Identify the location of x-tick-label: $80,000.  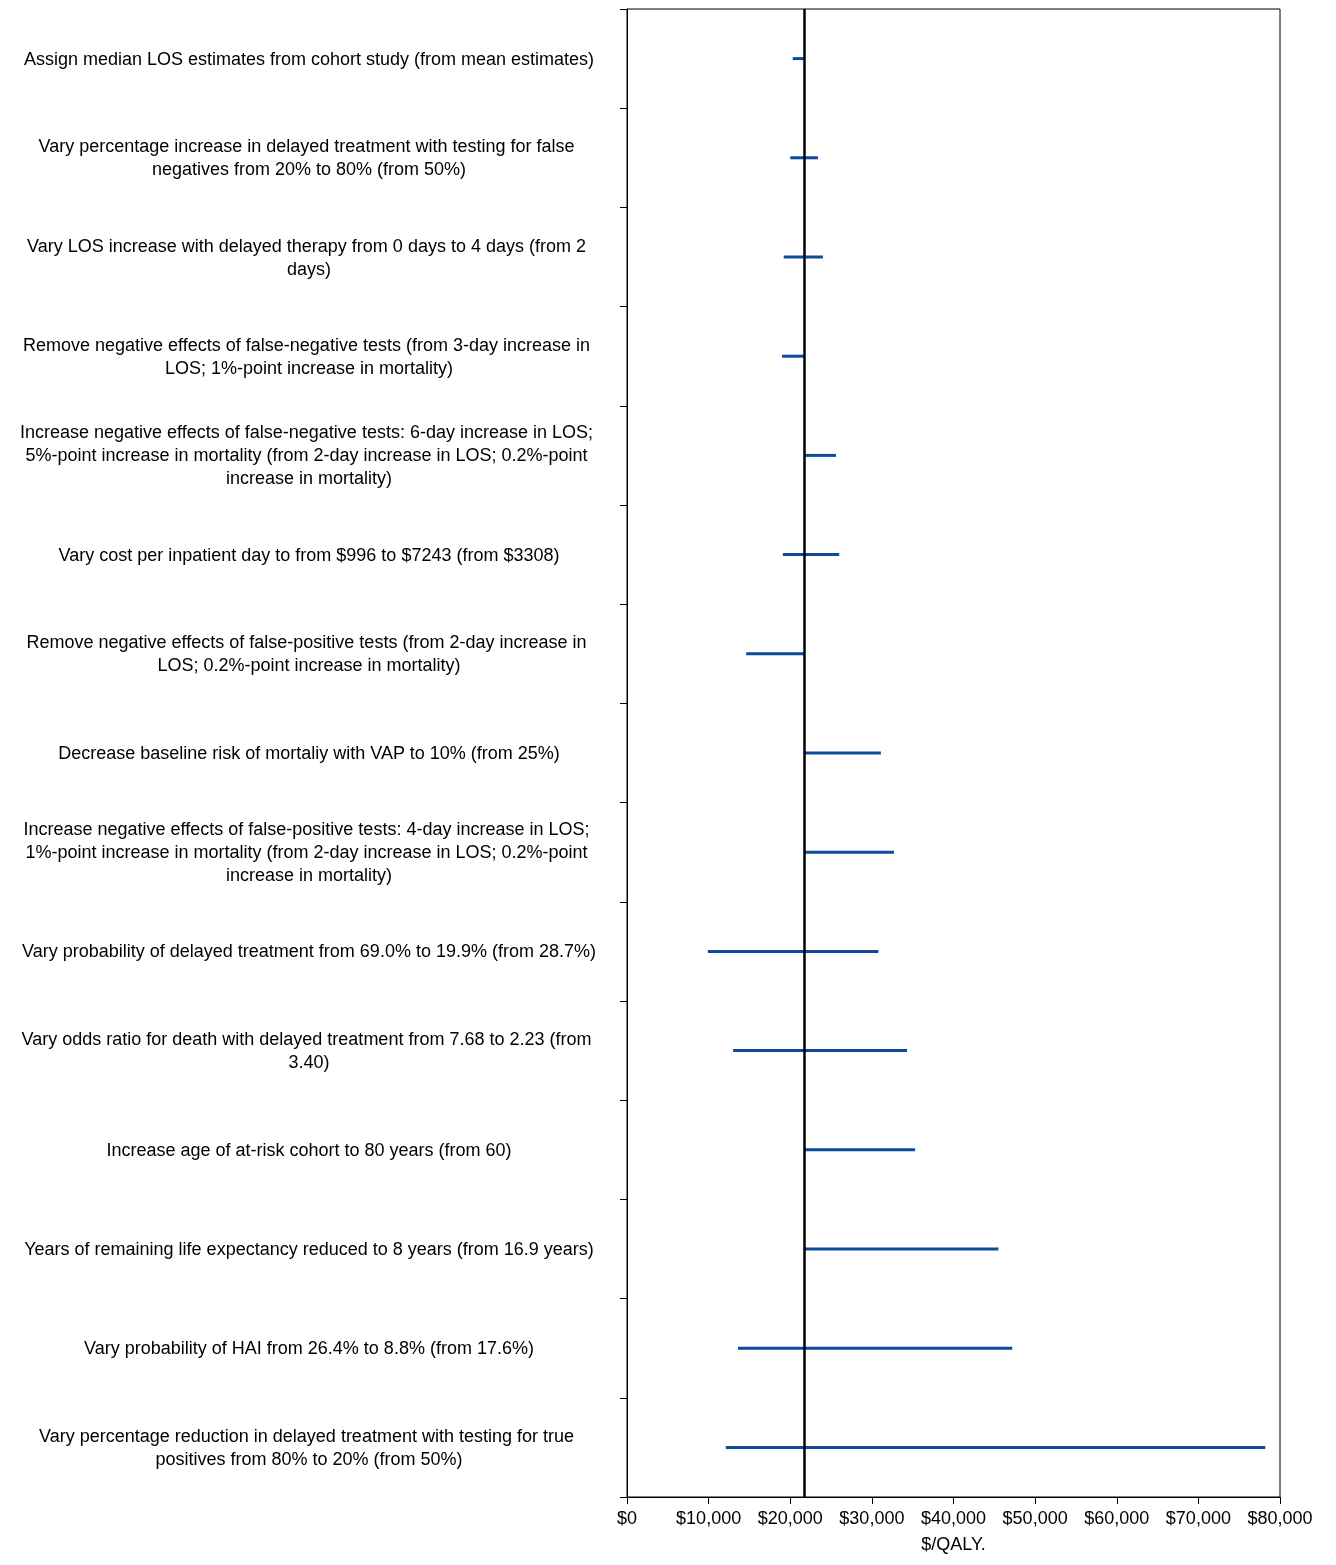
(1280, 1518).